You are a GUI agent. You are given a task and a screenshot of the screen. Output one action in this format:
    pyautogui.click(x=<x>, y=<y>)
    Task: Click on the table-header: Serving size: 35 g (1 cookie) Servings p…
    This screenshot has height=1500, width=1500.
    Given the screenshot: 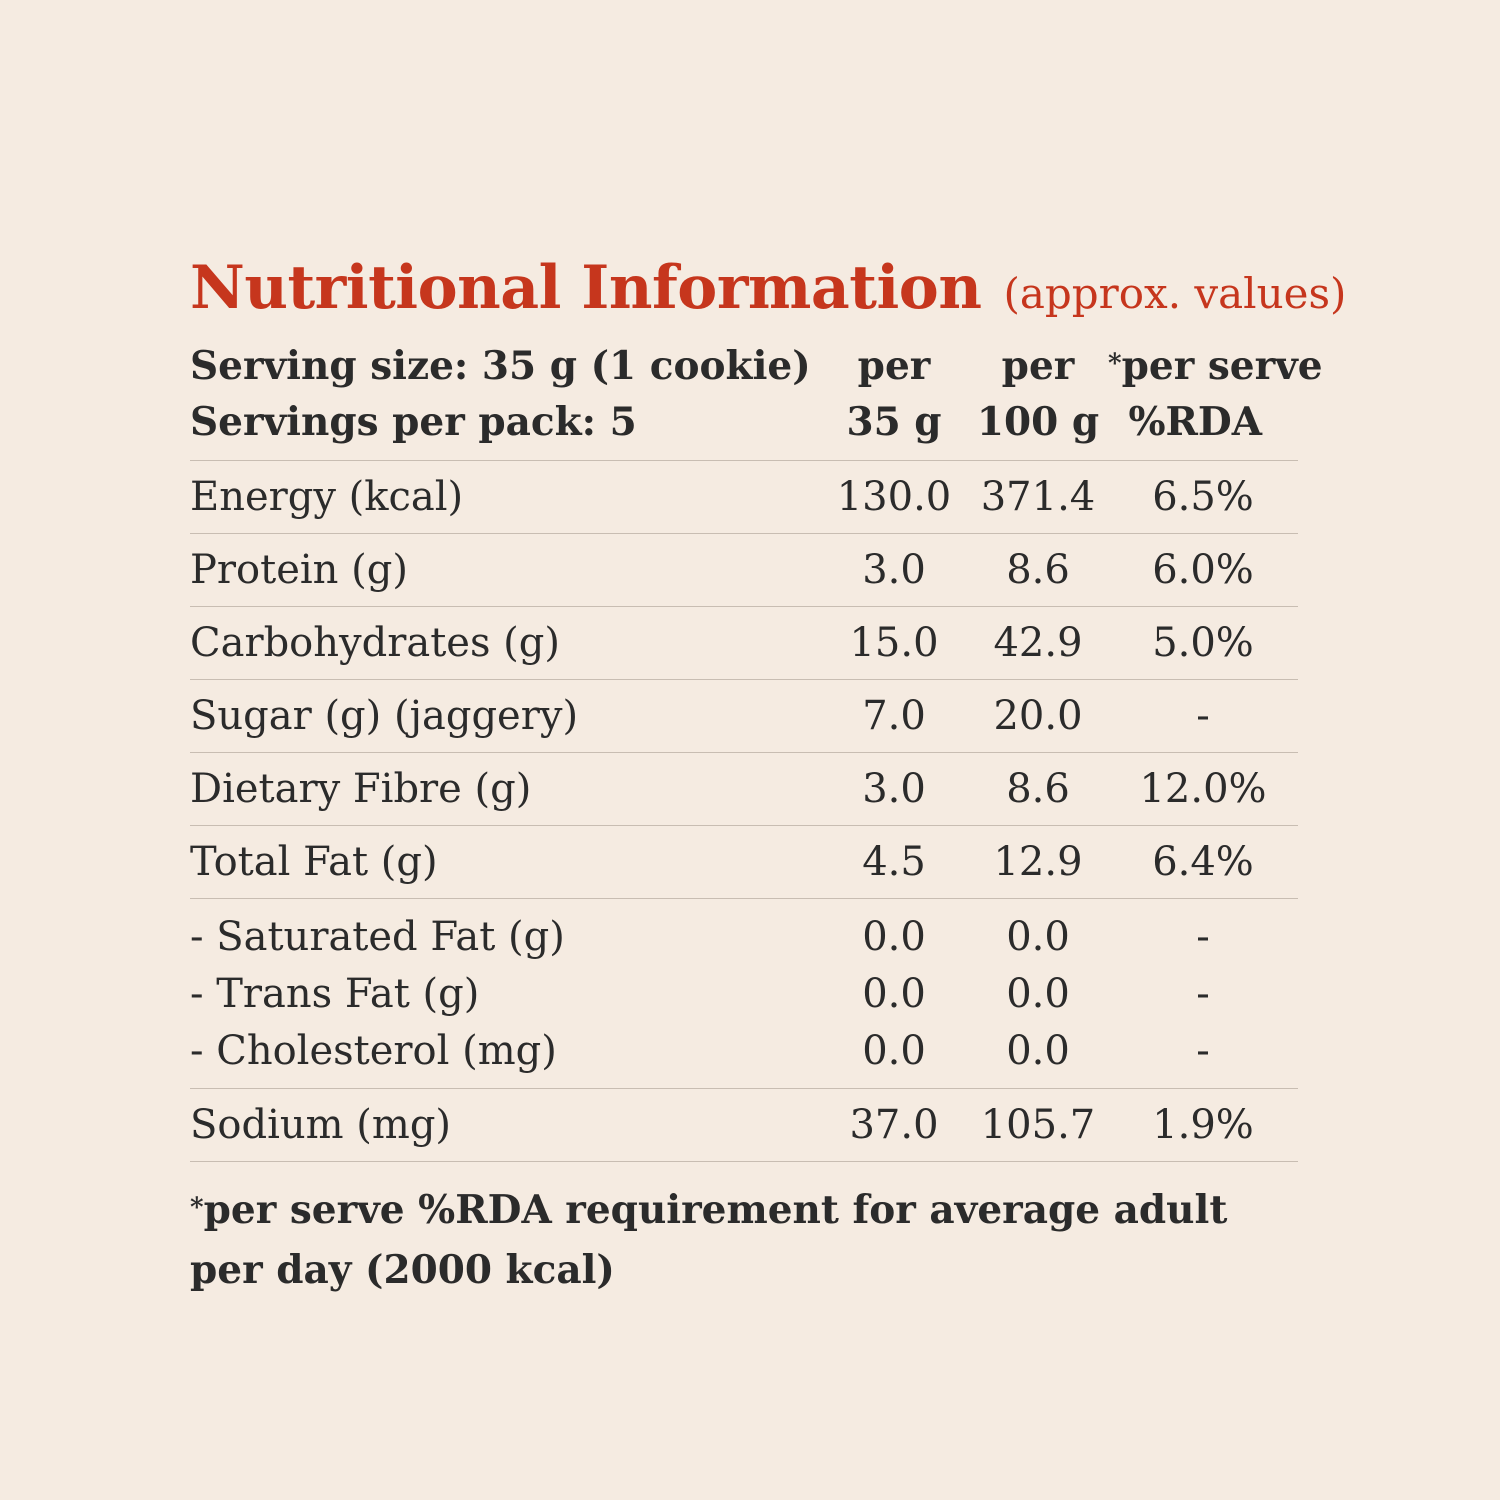 What is the action you would take?
    pyautogui.click(x=756, y=399)
    